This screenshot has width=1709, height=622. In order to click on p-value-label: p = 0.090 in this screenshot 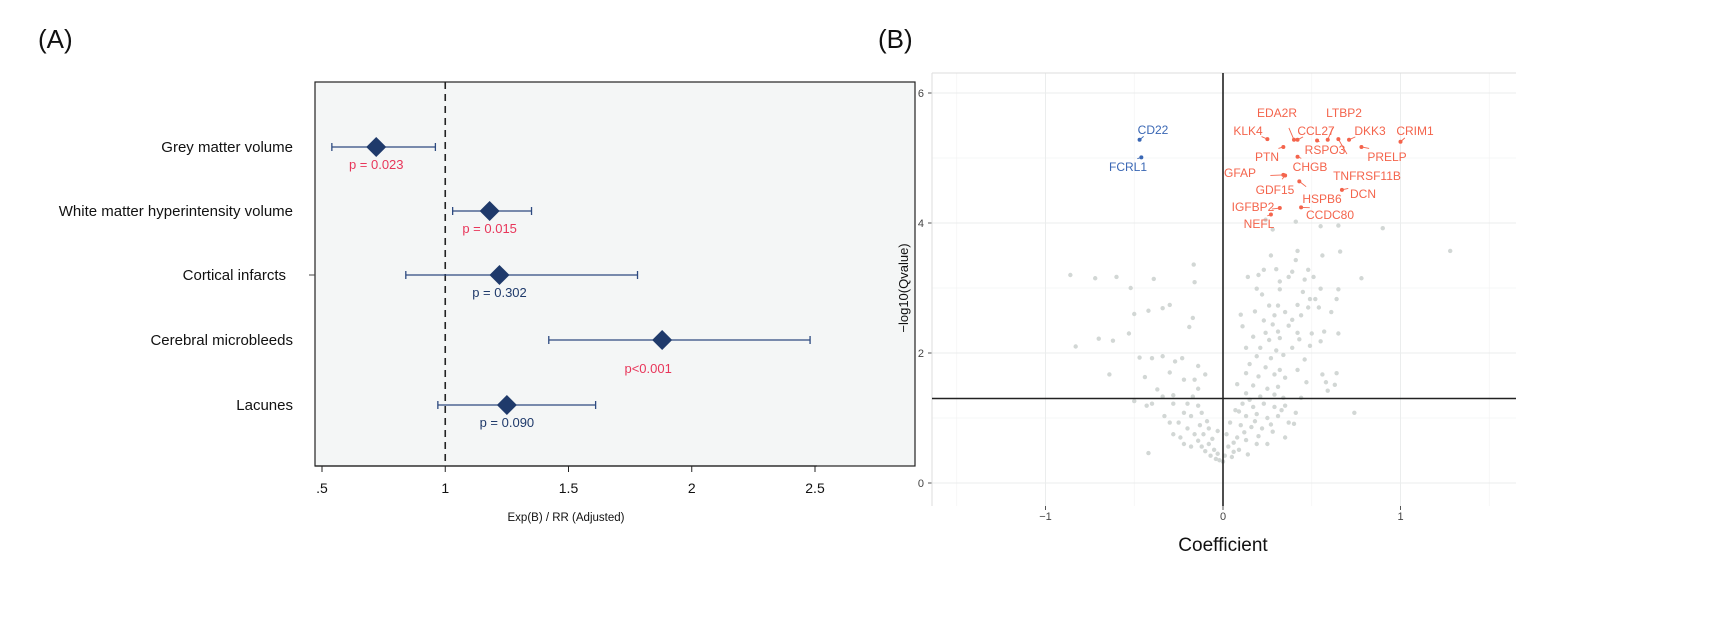, I will do `click(507, 422)`.